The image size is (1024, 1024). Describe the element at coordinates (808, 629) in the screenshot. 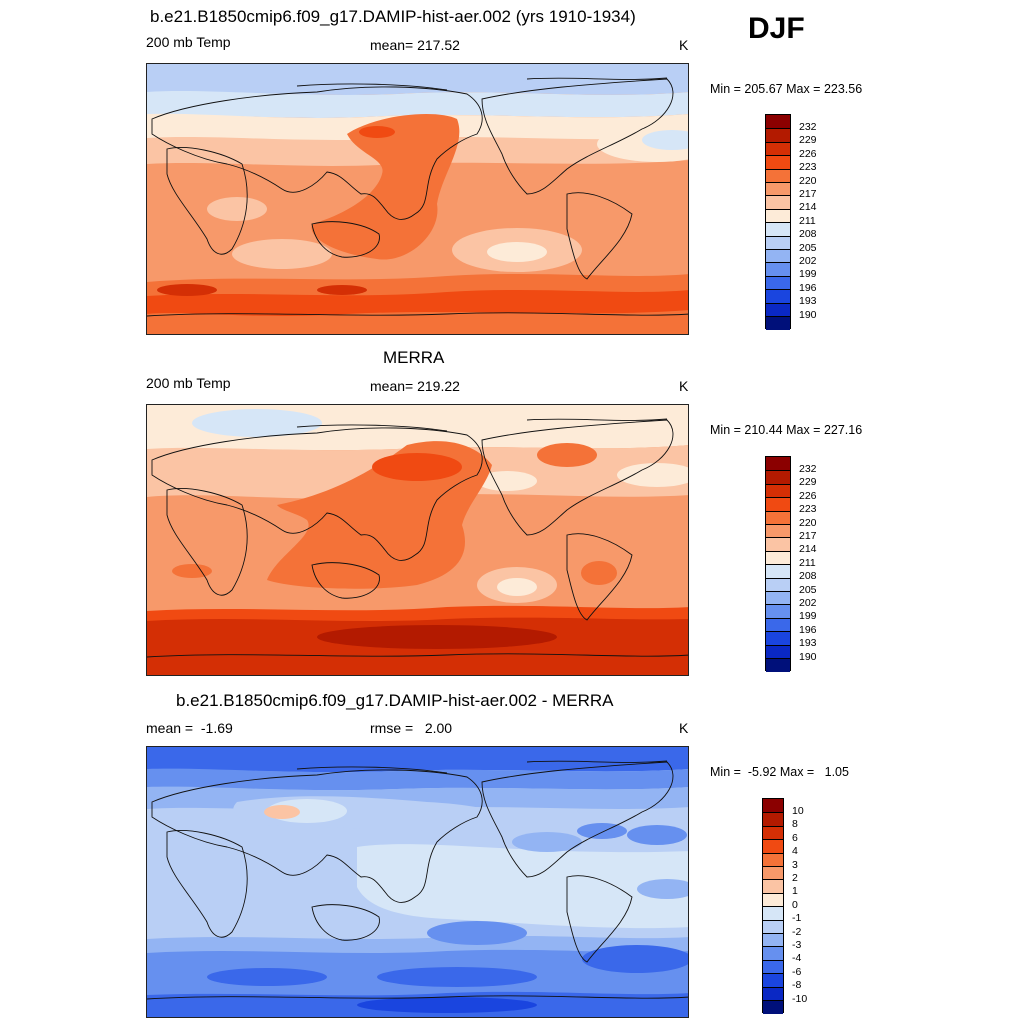

I see `panel-2-colorbar-tick: 196` at that location.